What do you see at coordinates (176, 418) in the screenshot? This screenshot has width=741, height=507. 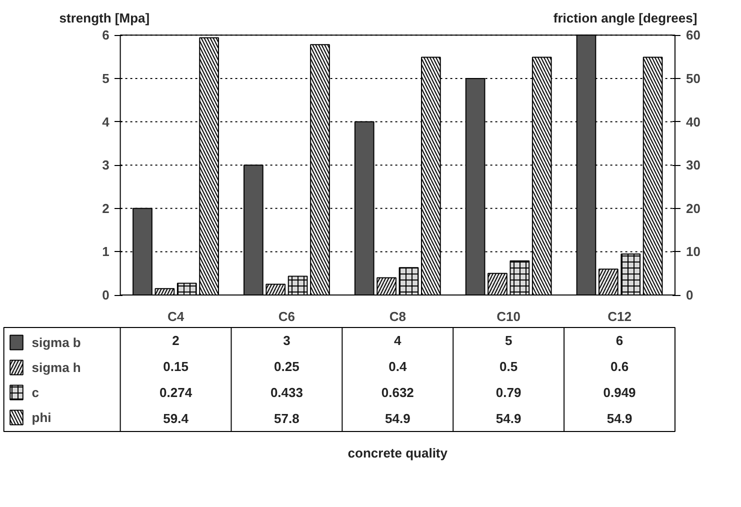 I see `data-label: 59.4` at bounding box center [176, 418].